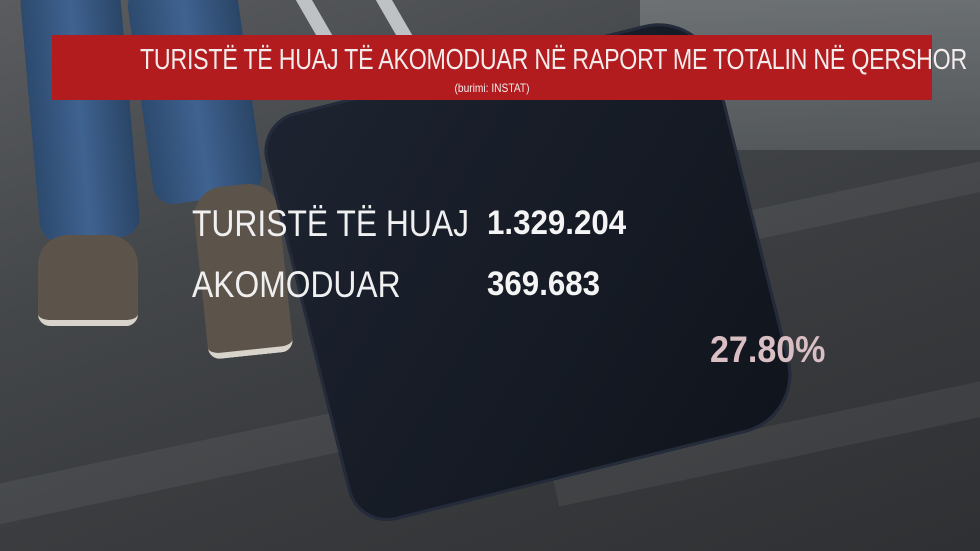 This screenshot has width=980, height=551. Describe the element at coordinates (296, 284) in the screenshot. I see `stat-label-accommodated: AKOMODUAR` at that location.